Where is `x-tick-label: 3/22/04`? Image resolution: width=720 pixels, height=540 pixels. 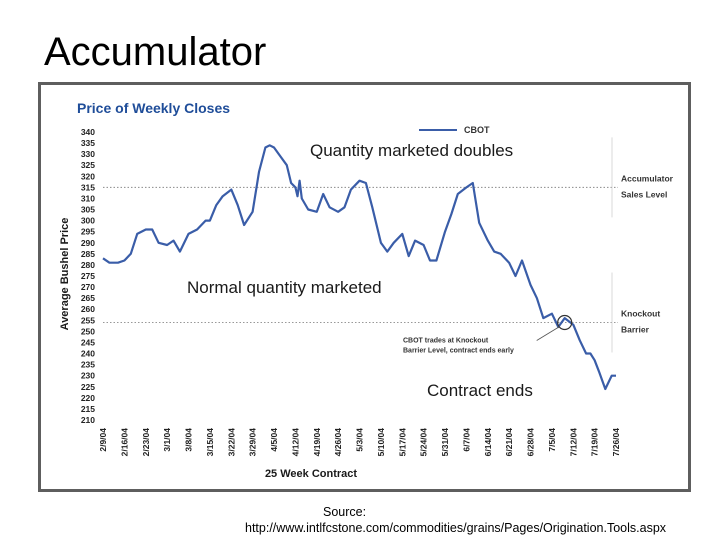 x-tick-label: 3/22/04 is located at coordinates (231, 442).